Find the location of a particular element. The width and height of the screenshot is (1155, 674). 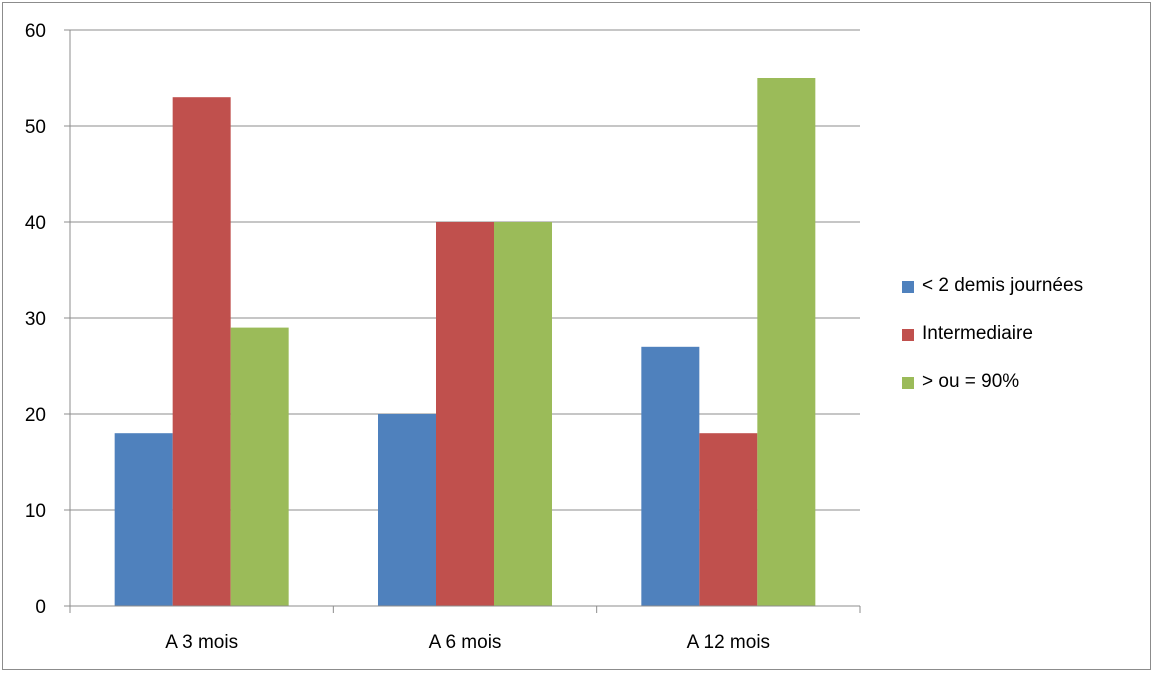

legend-label-series-1: < 2 demis journées is located at coordinates (1003, 285).